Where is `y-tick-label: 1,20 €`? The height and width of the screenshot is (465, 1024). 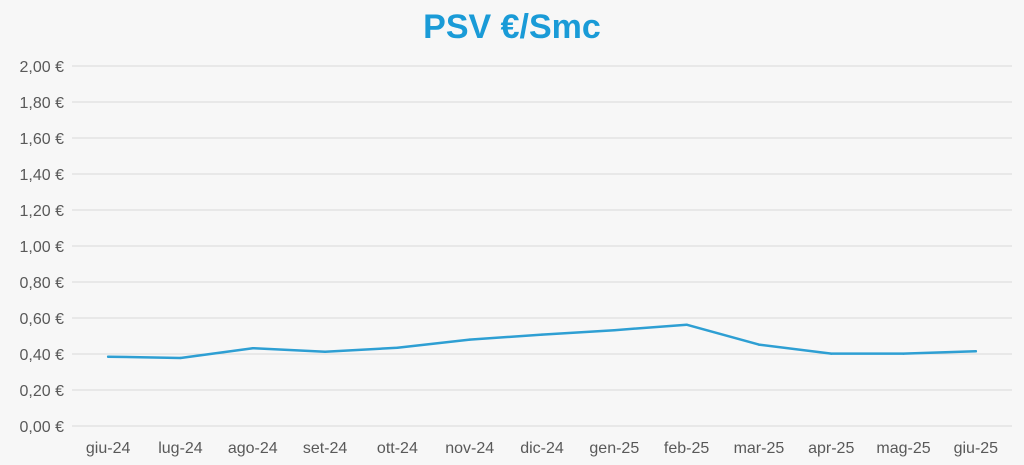
y-tick-label: 1,20 € is located at coordinates (42, 211).